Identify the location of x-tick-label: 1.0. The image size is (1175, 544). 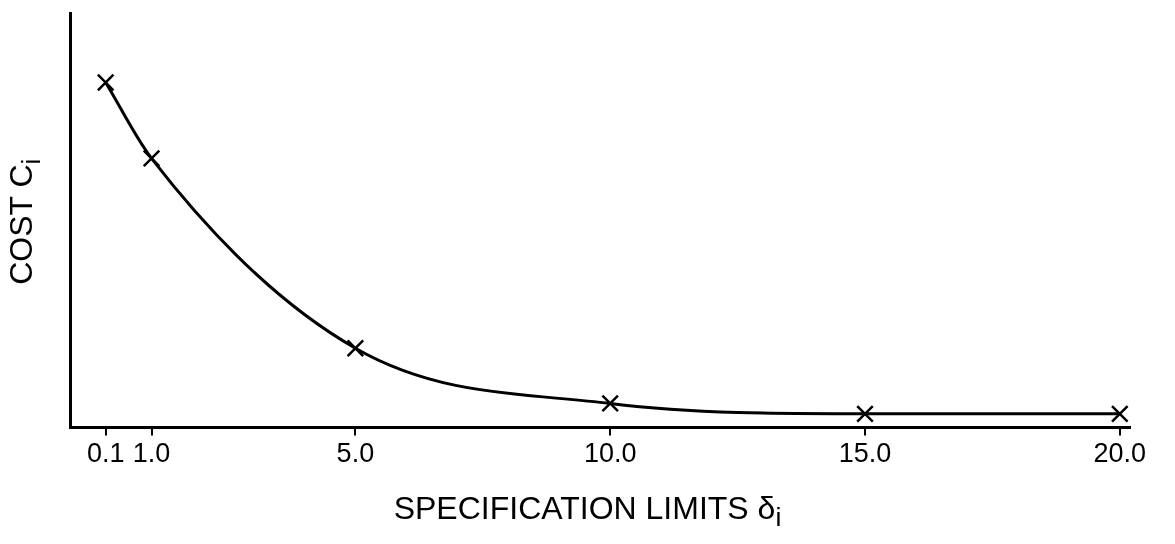
(151, 453).